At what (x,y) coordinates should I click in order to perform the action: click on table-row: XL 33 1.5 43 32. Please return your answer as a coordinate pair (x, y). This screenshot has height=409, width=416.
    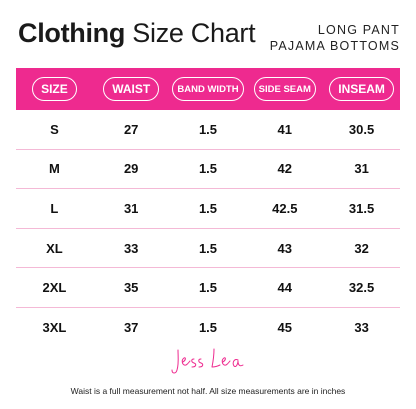
    Looking at the image, I should click on (208, 249).